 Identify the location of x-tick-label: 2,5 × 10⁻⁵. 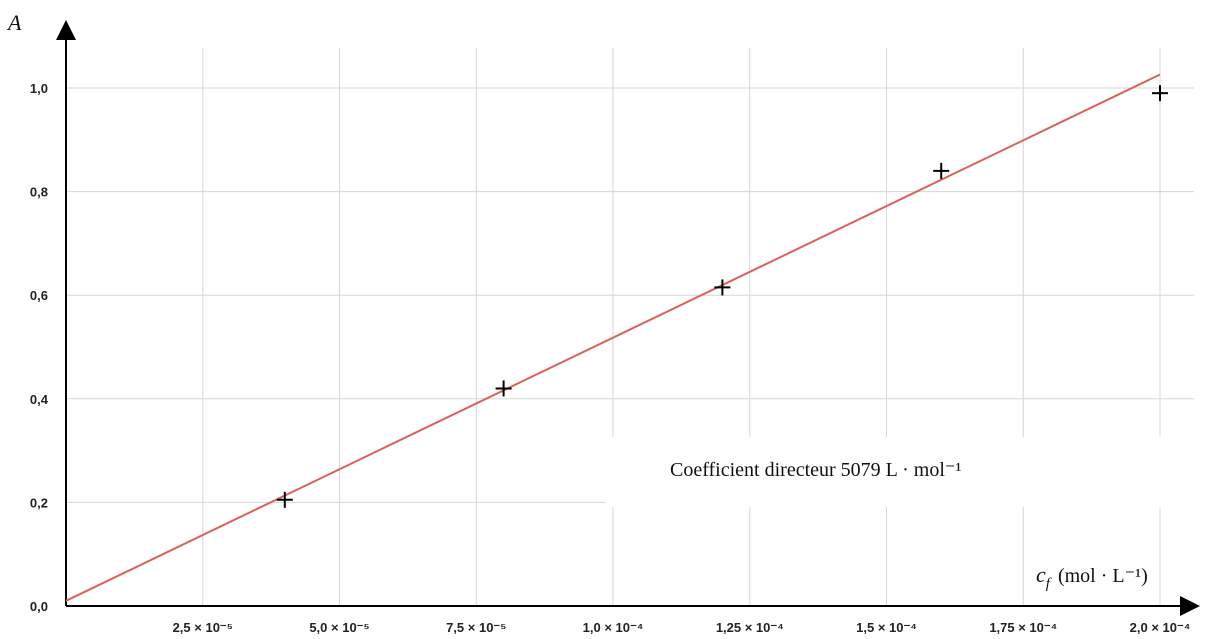
(203, 627).